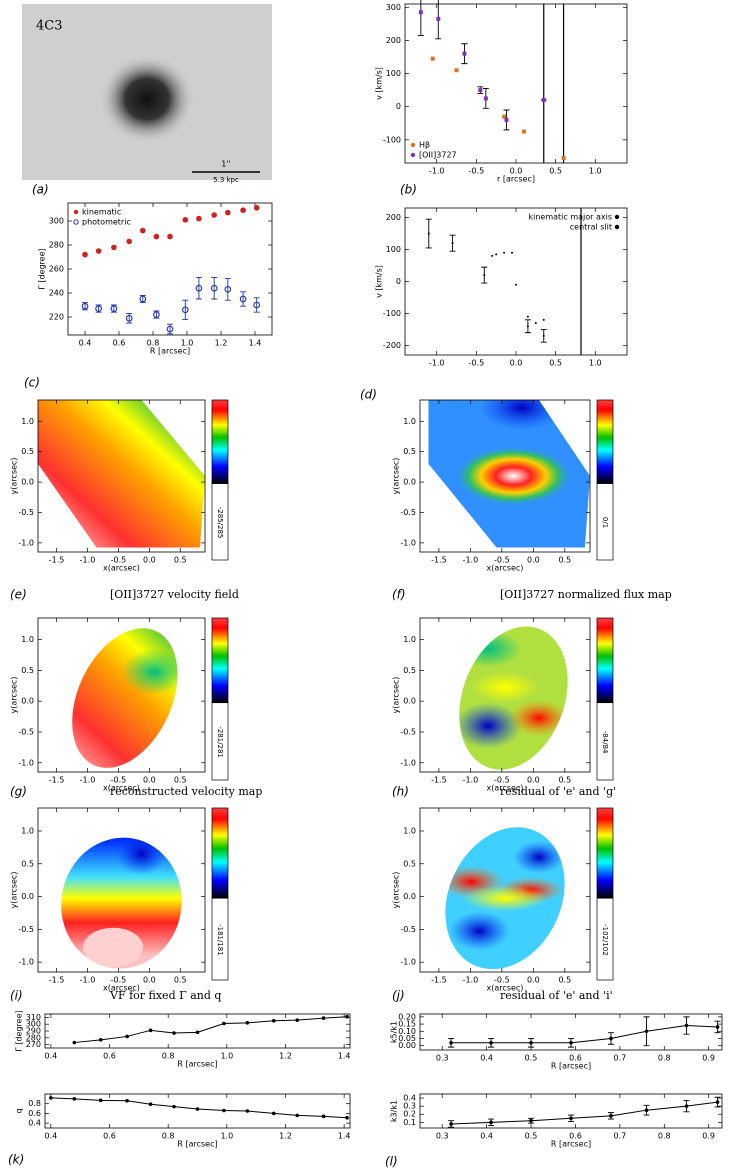 The width and height of the screenshot is (736, 1172). I want to click on legend-label: [OII]3727, so click(438, 155).